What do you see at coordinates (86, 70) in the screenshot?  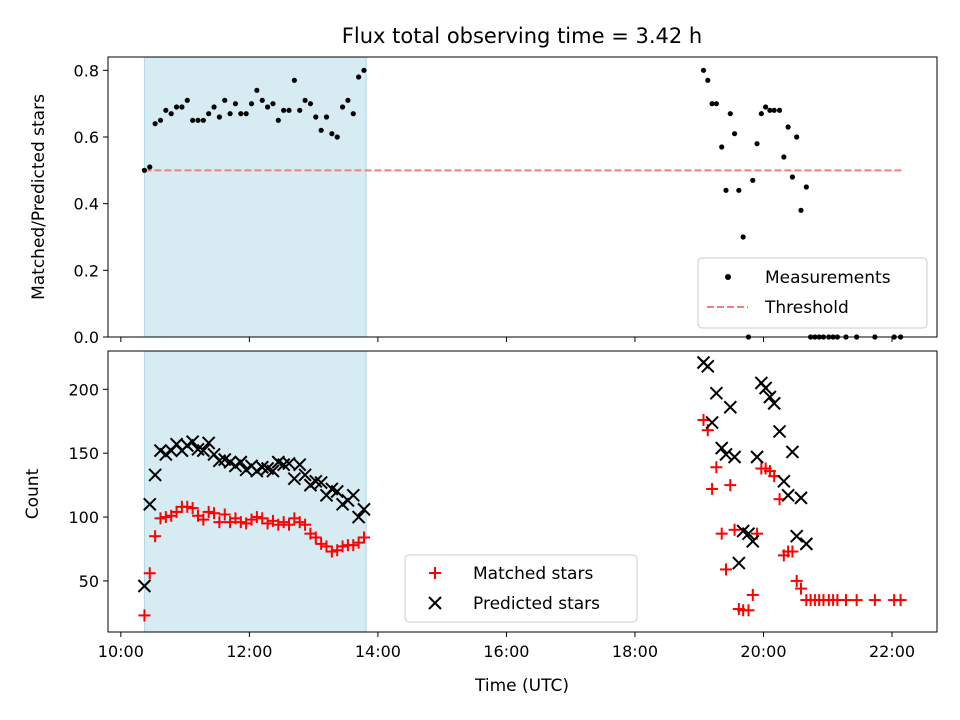 I see `top-y-tick-label: 0.8` at bounding box center [86, 70].